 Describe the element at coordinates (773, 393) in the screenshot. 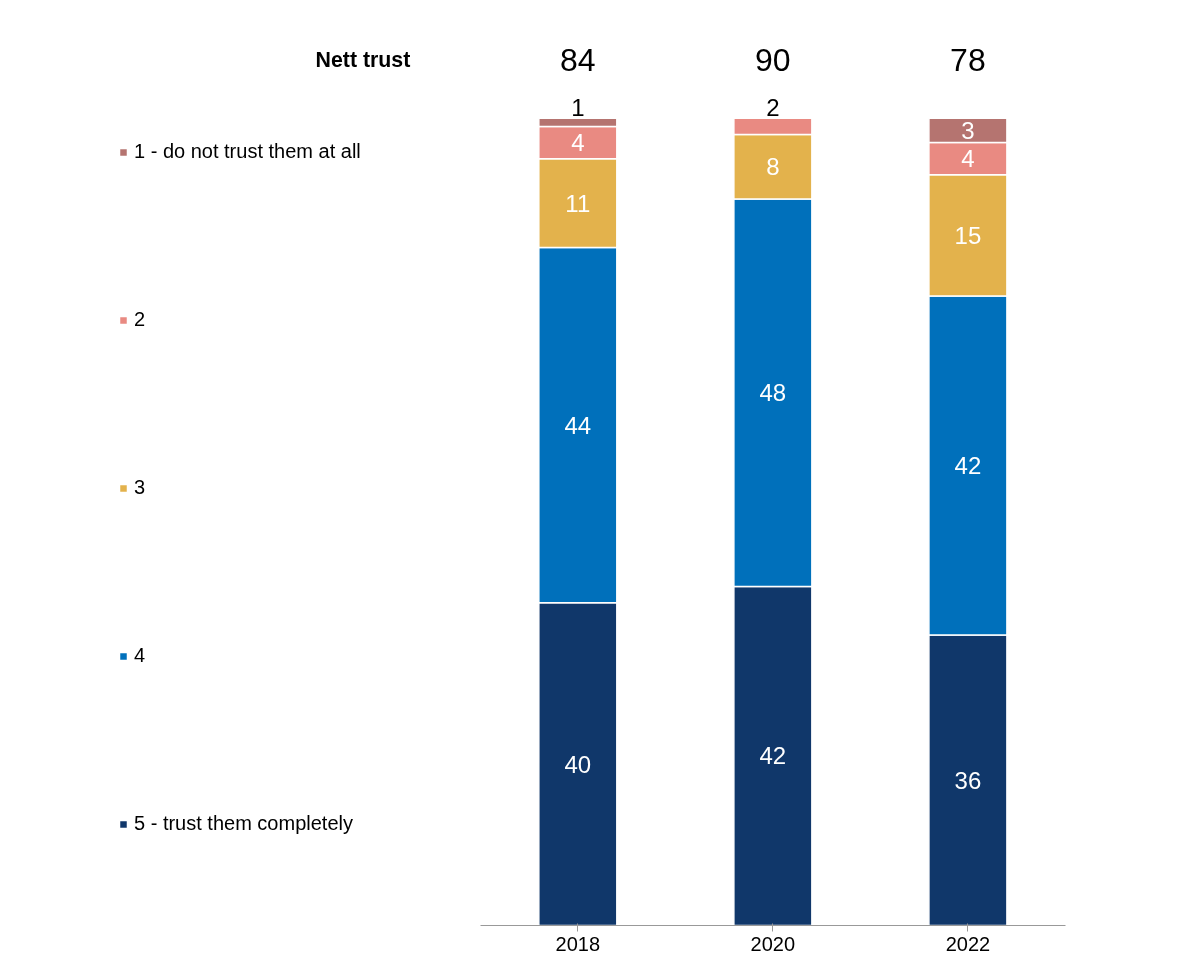

I see `data-label: 48` at that location.